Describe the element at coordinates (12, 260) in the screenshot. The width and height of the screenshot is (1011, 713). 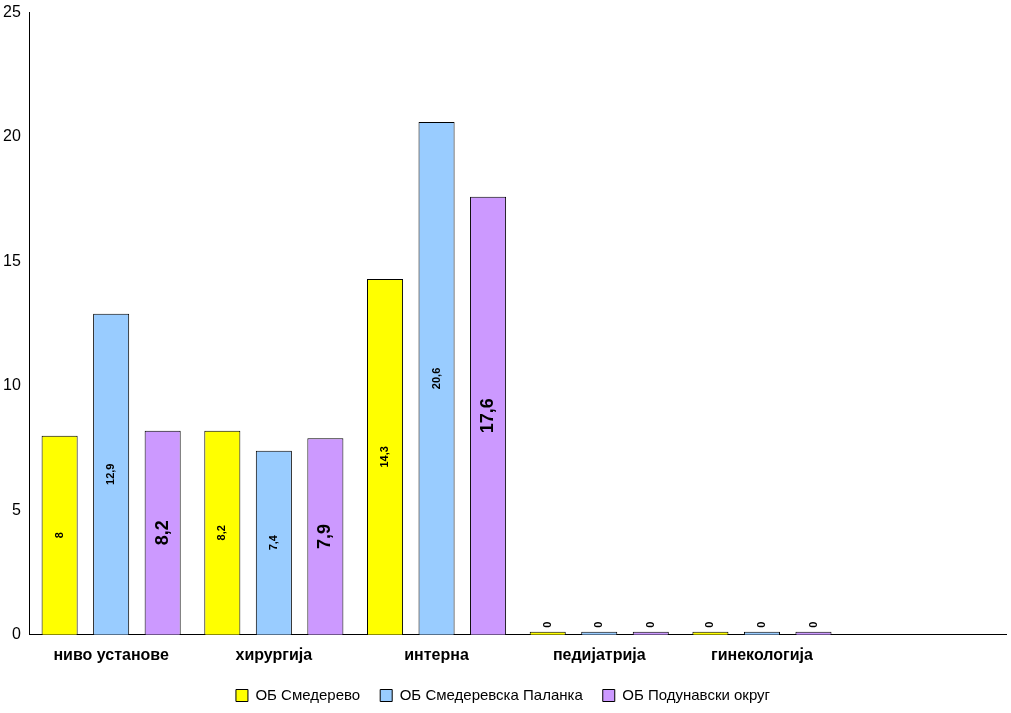
I see `y-tick-label: 15` at that location.